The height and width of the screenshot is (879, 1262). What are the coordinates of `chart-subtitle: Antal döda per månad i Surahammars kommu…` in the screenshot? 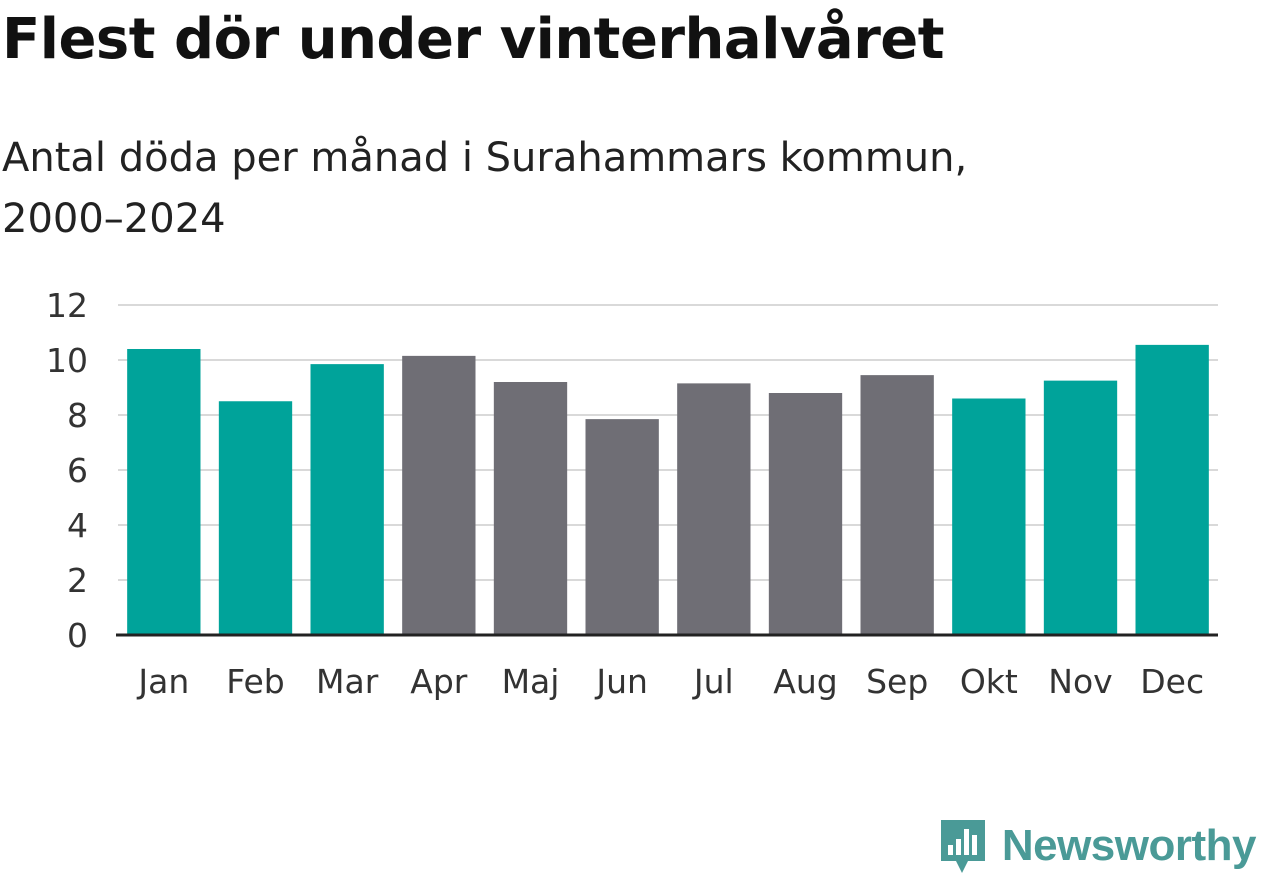 It's located at (552, 189).